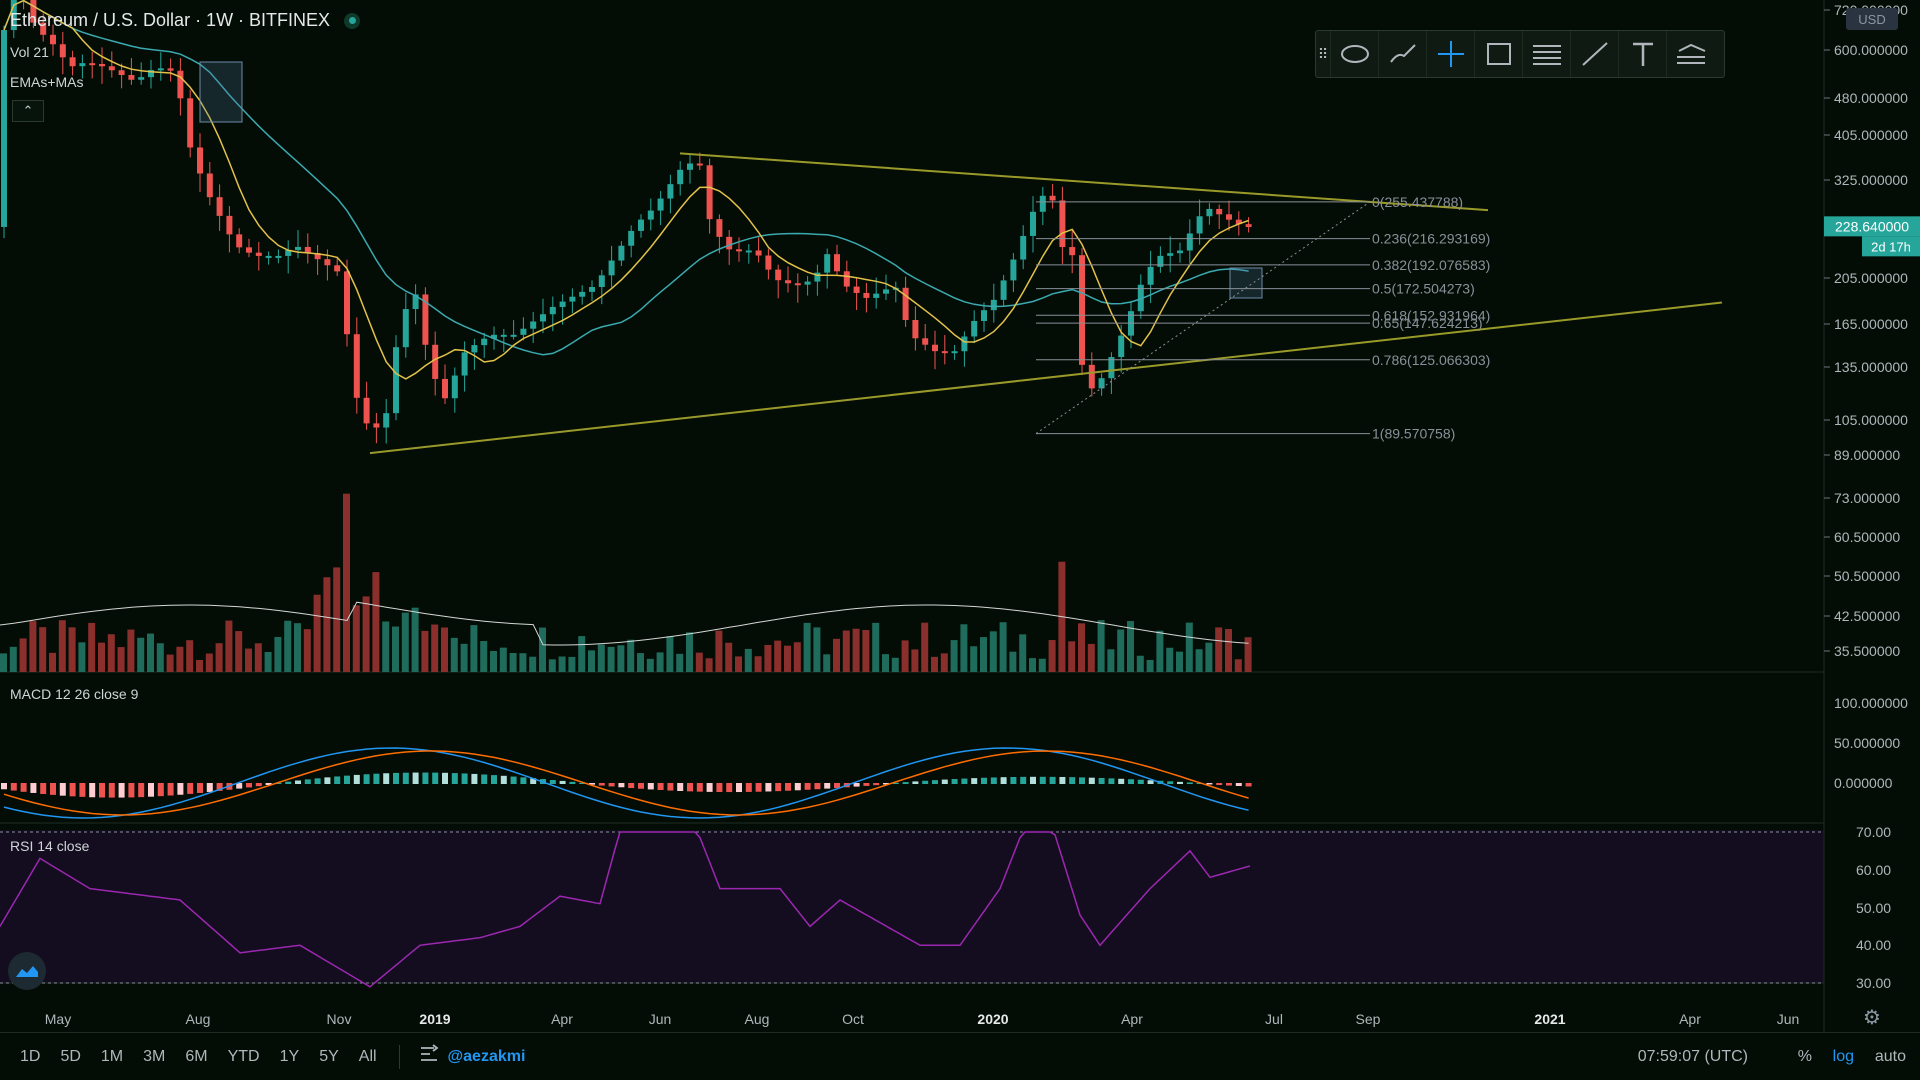 This screenshot has height=1080, width=1920. What do you see at coordinates (1594, 54) in the screenshot?
I see `trend-line-tool-icon` at bounding box center [1594, 54].